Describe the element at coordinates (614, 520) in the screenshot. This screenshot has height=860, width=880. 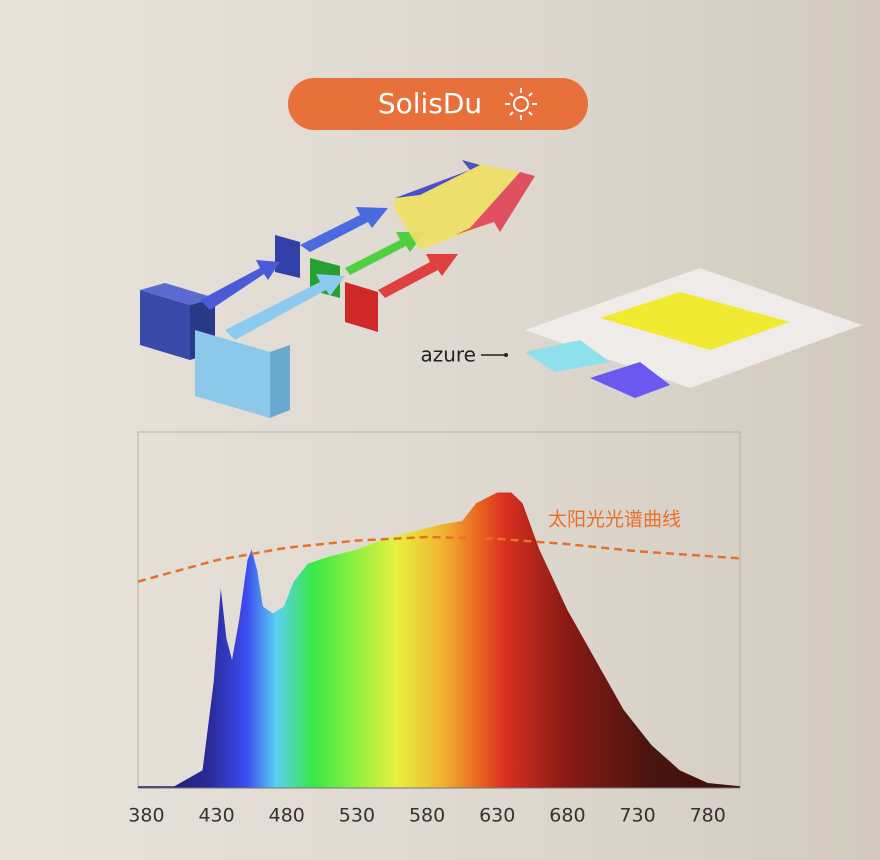
I see `annotation: 太阳光光谱曲线` at that location.